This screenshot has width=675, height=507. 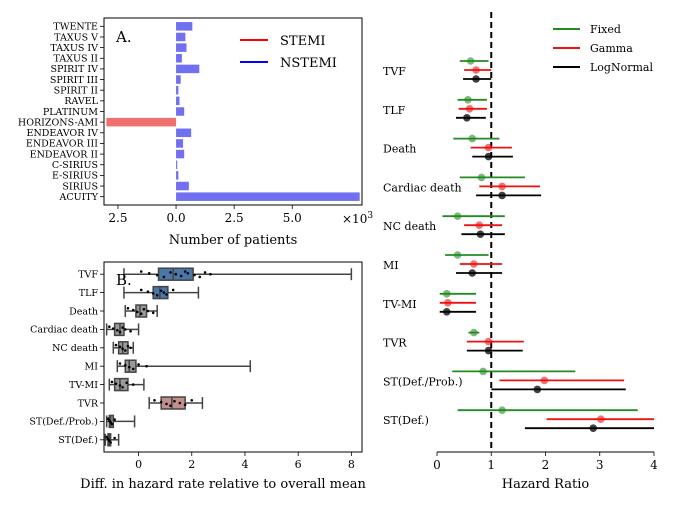 What do you see at coordinates (178, 79) in the screenshot?
I see `bar-nstemi-spirit-iii` at bounding box center [178, 79].